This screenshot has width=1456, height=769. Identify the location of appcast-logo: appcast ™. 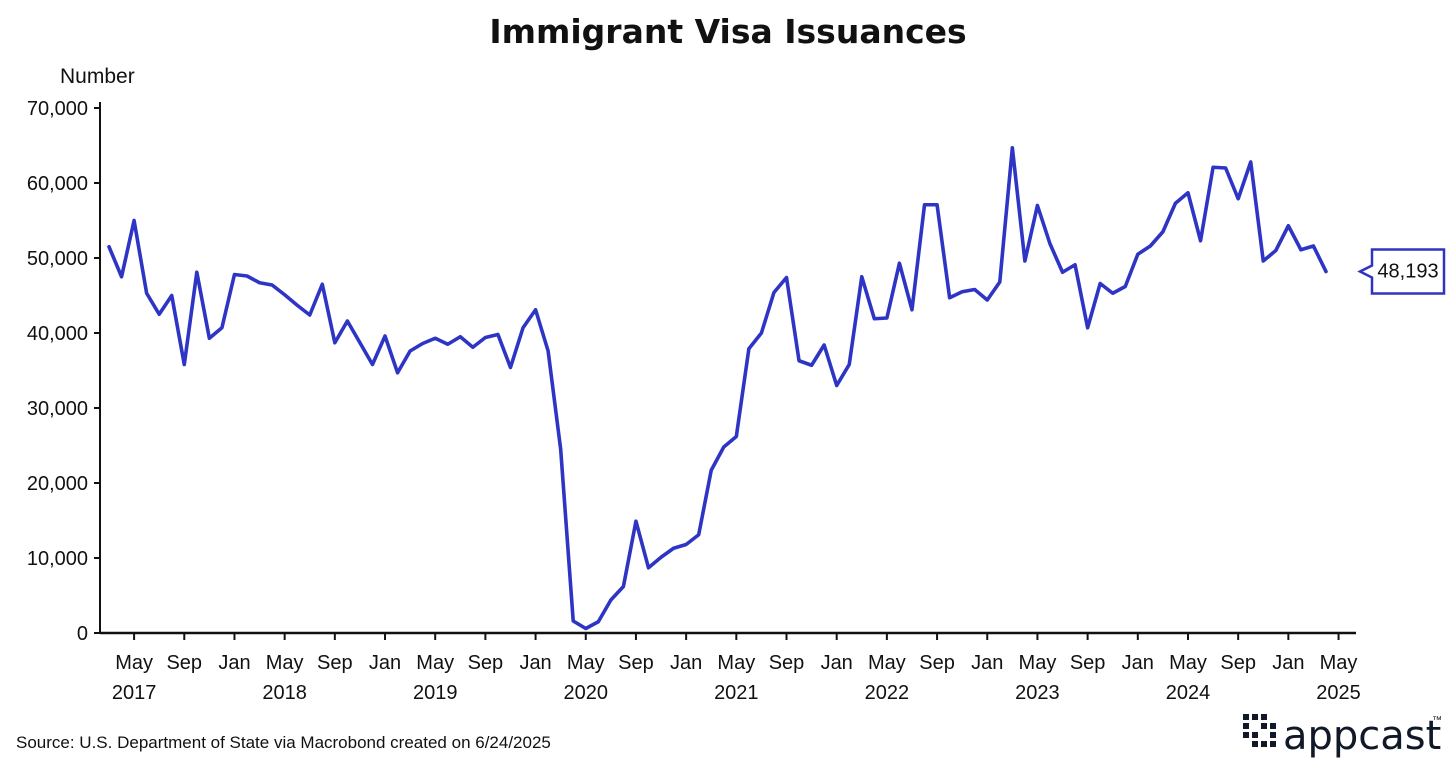
(1342, 736).